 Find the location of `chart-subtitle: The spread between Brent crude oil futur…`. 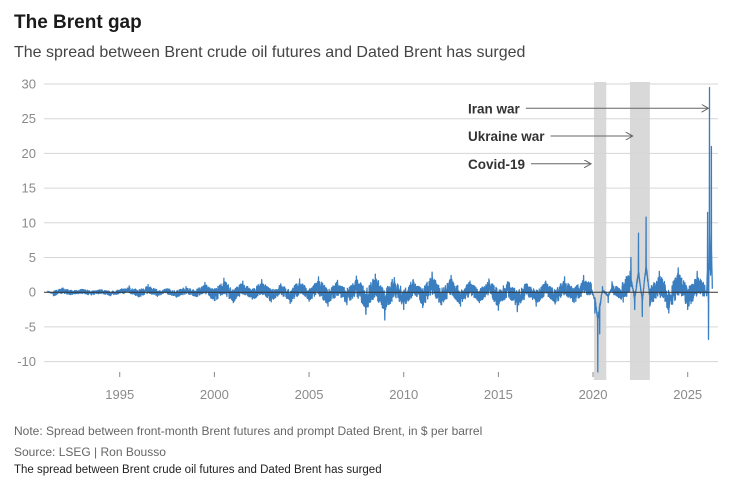

chart-subtitle: The spread between Brent crude oil futur… is located at coordinates (270, 52).